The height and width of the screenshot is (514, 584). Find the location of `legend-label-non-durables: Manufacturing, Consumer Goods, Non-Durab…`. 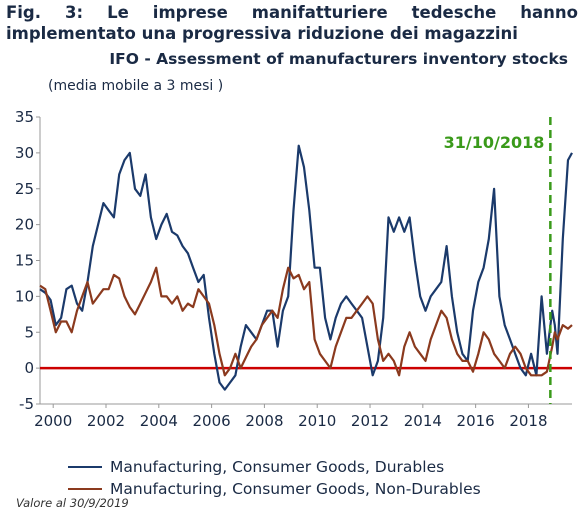

legend-label-non-durables: Manufacturing, Consumer Goods, Non-Durab… is located at coordinates (295, 489).